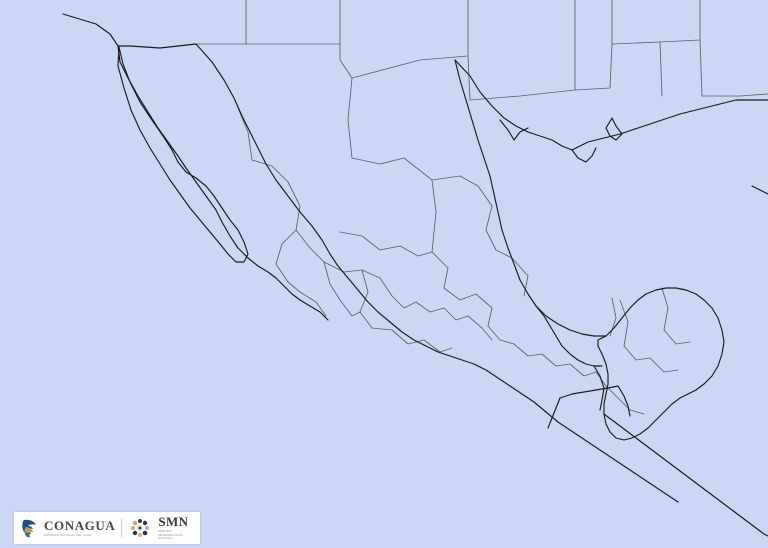 This screenshot has height=548, width=768. Describe the element at coordinates (122, 528) in the screenshot. I see `logo-separator` at that location.